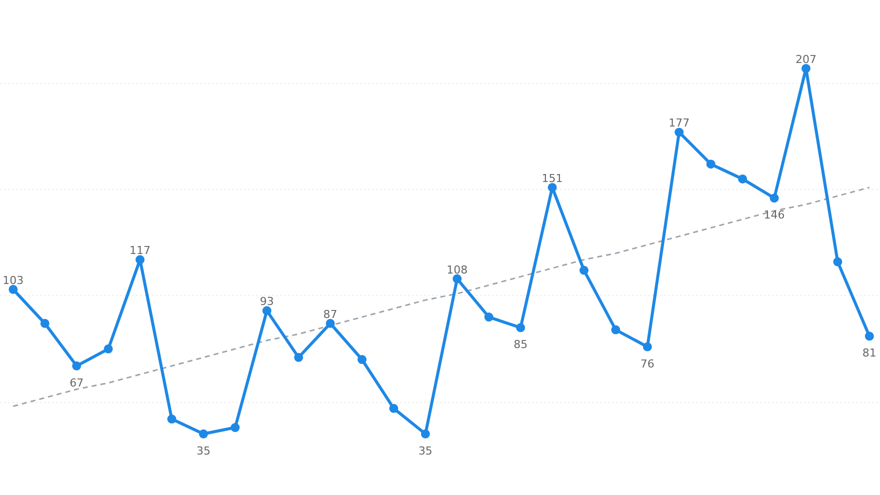 This screenshot has height=495, width=880. Describe the element at coordinates (552, 178) in the screenshot. I see `data-label: 151` at that location.